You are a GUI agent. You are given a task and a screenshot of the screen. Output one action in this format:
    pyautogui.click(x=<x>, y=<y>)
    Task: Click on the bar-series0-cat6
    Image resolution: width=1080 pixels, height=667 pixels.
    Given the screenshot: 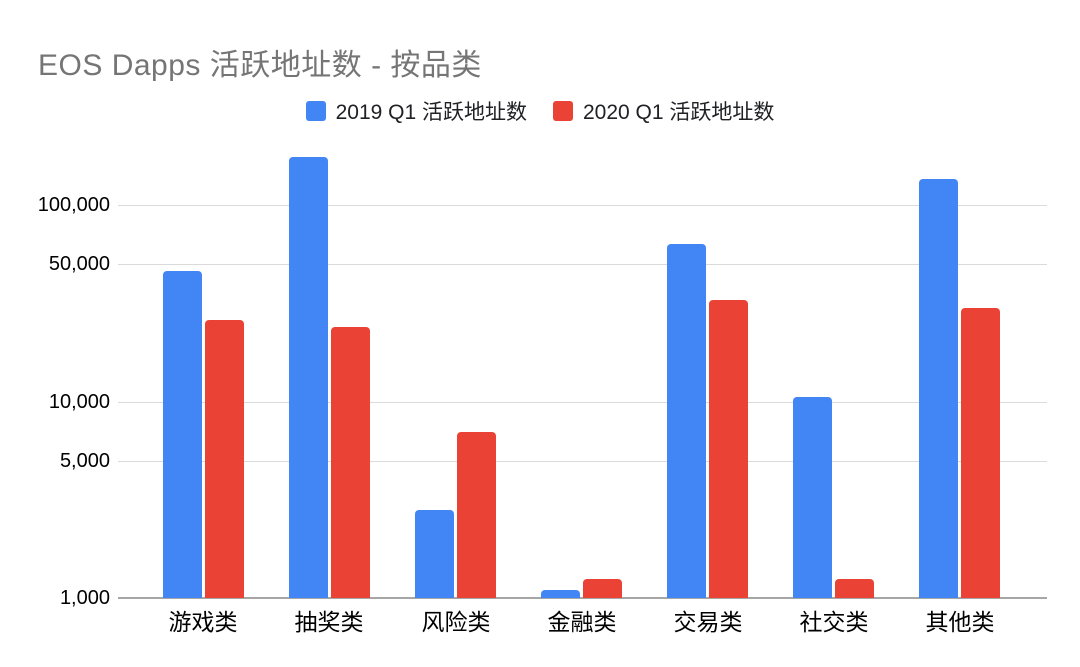 What is the action you would take?
    pyautogui.click(x=938, y=388)
    